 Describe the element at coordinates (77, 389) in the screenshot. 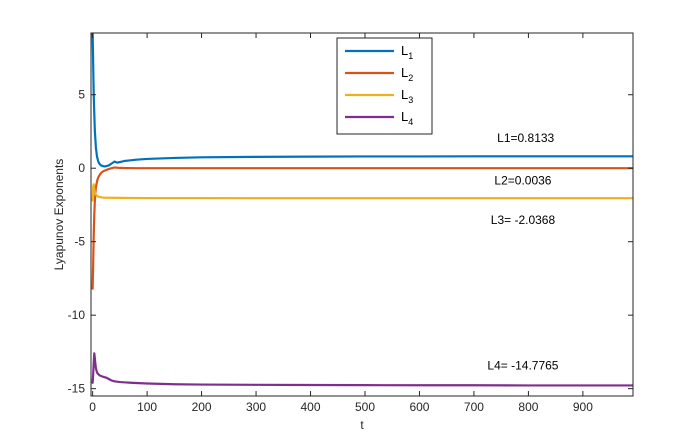

I see `y-tick-label: -15` at that location.